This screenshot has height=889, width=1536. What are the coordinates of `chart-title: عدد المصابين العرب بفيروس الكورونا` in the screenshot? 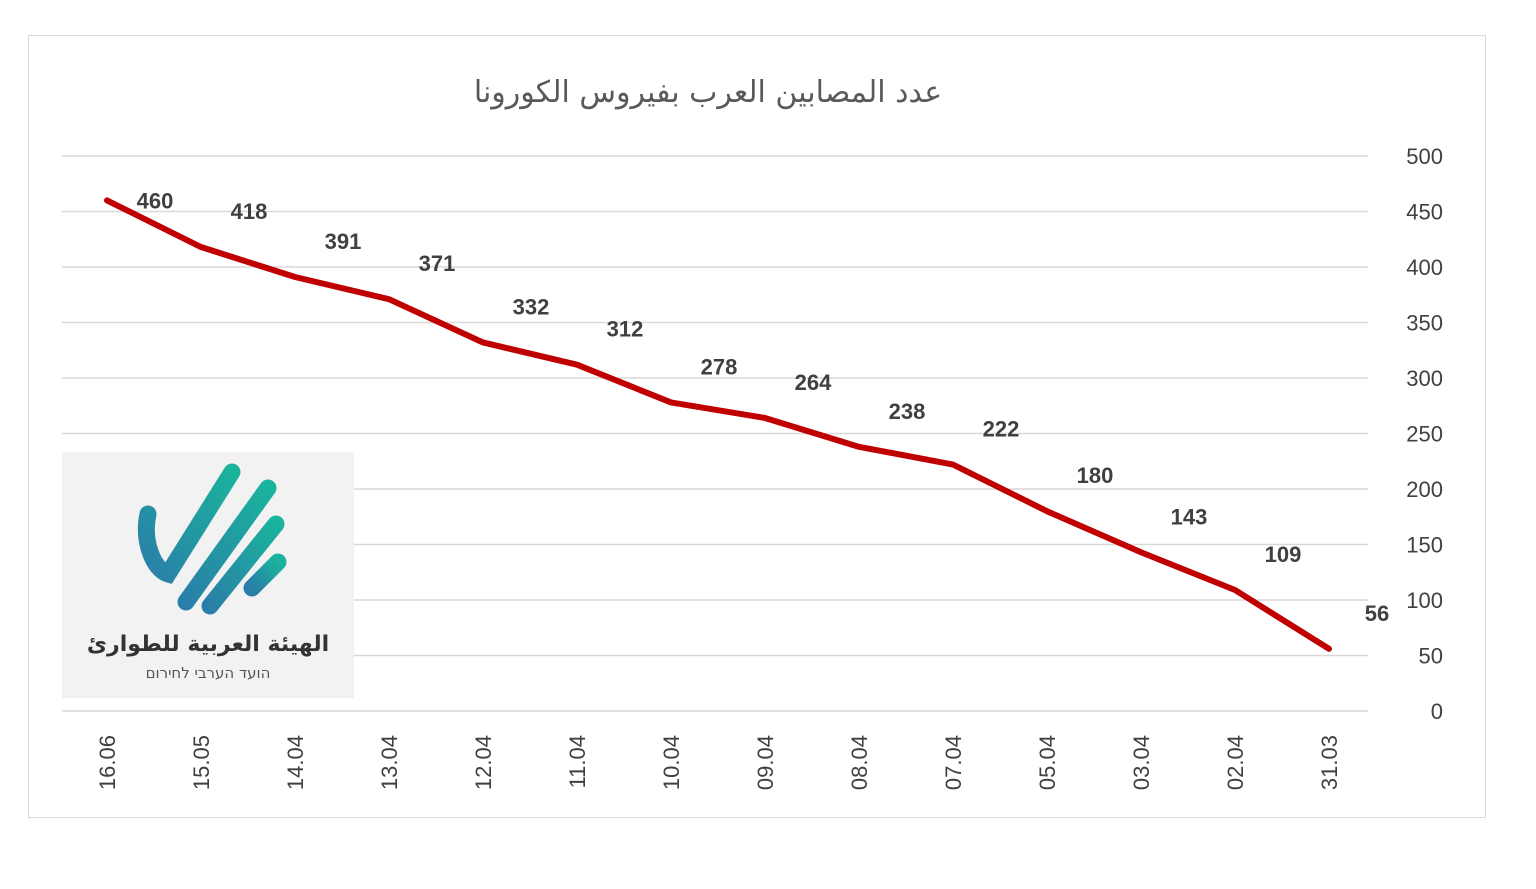 It's located at (708, 92).